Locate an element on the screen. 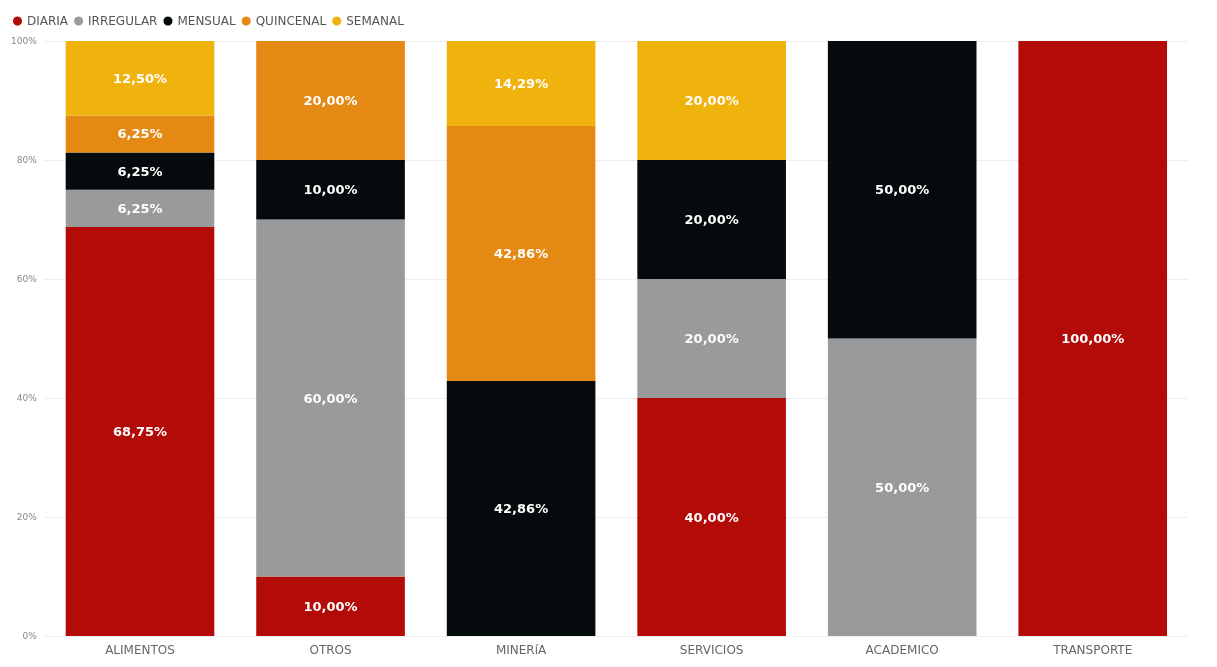 The width and height of the screenshot is (1217, 667). data-label: 12,50% is located at coordinates (140, 78).